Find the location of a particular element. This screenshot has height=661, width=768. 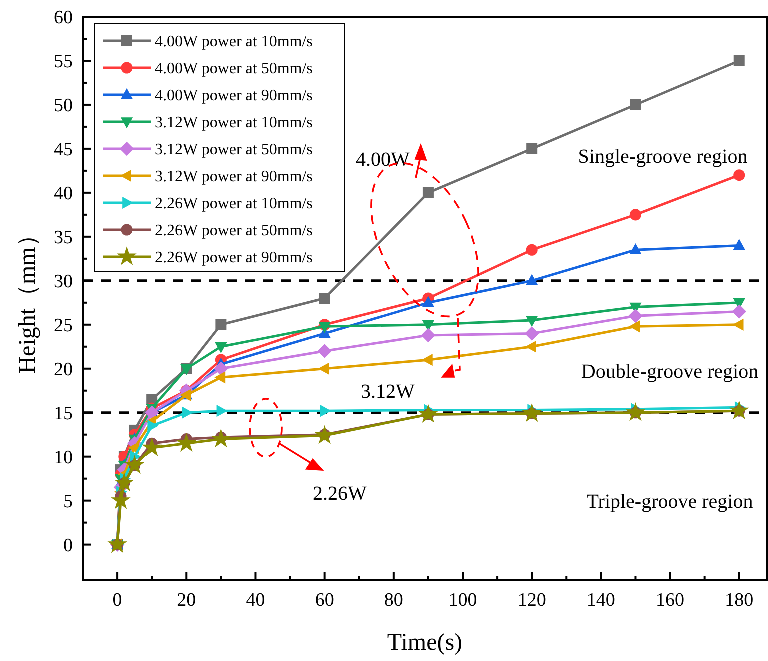

y-tick-label: 55 is located at coordinates (63, 62).